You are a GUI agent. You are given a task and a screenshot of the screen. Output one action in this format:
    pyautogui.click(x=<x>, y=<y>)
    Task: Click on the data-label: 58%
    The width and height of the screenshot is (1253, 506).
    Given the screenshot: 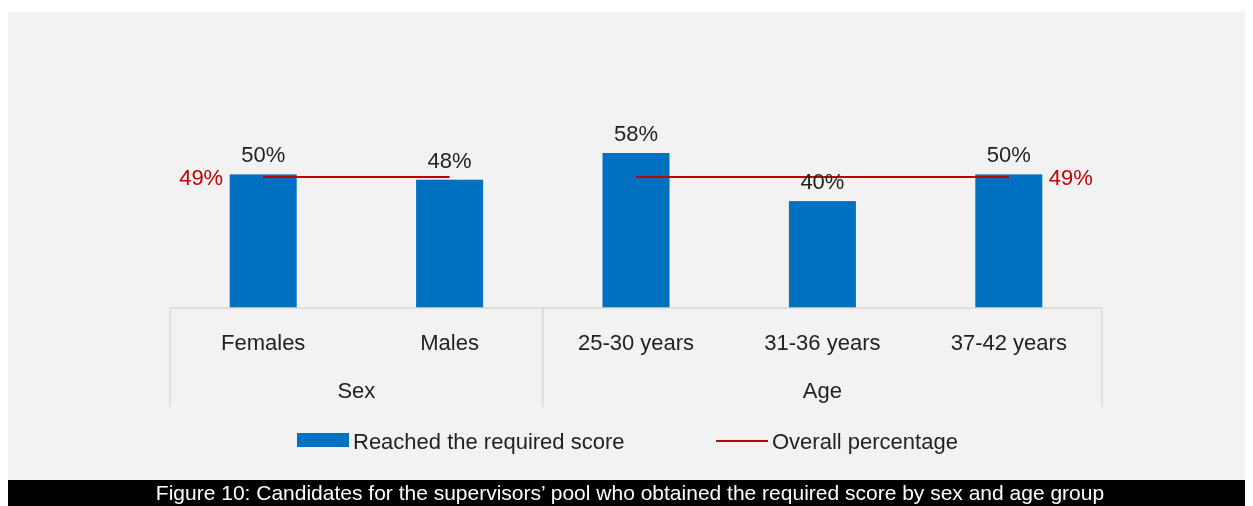 What is the action you would take?
    pyautogui.click(x=636, y=133)
    